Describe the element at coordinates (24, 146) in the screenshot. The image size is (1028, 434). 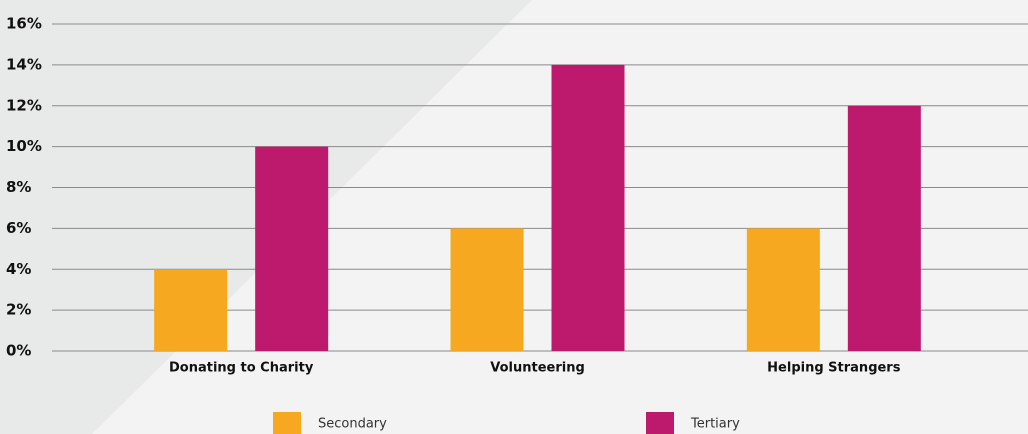
I see `y-tick-label: 10%` at that location.